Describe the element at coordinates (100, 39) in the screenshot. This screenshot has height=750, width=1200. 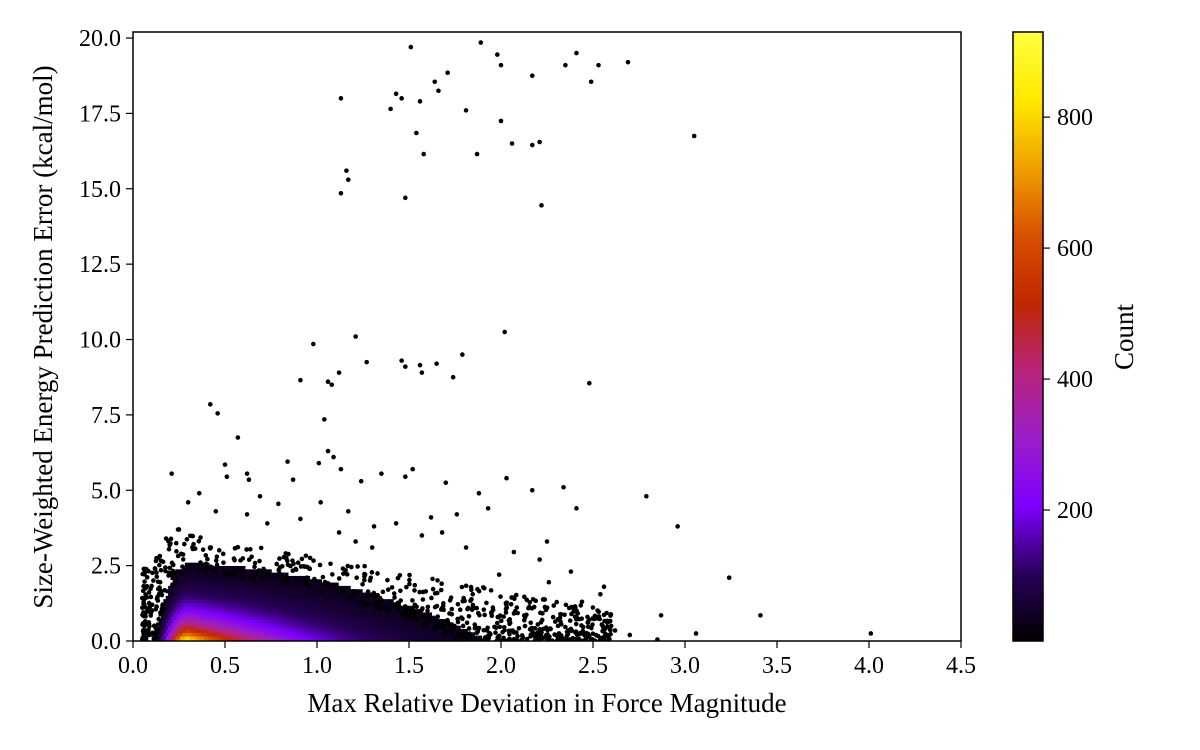
I see `y-tick-label: 20.0` at that location.